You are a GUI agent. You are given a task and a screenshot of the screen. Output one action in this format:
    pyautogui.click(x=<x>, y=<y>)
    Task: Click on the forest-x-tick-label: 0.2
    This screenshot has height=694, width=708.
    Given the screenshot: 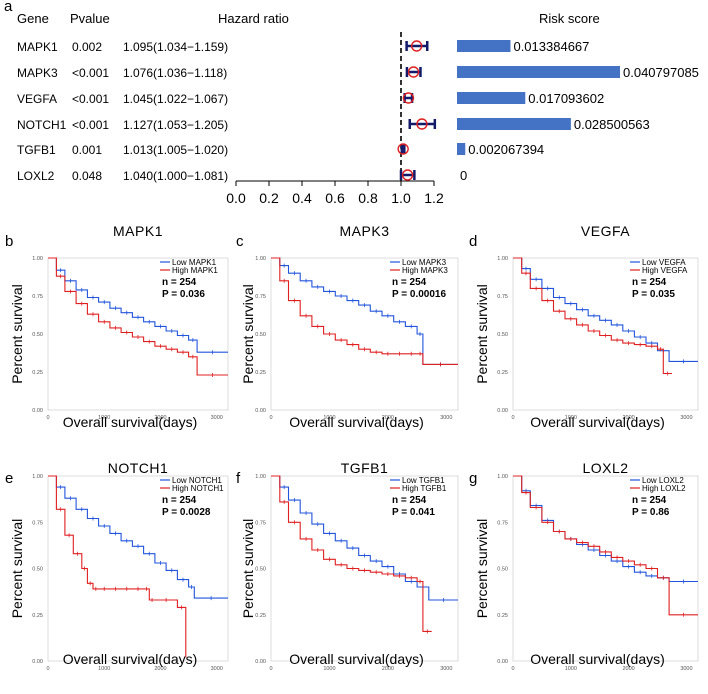 What is the action you would take?
    pyautogui.click(x=269, y=198)
    